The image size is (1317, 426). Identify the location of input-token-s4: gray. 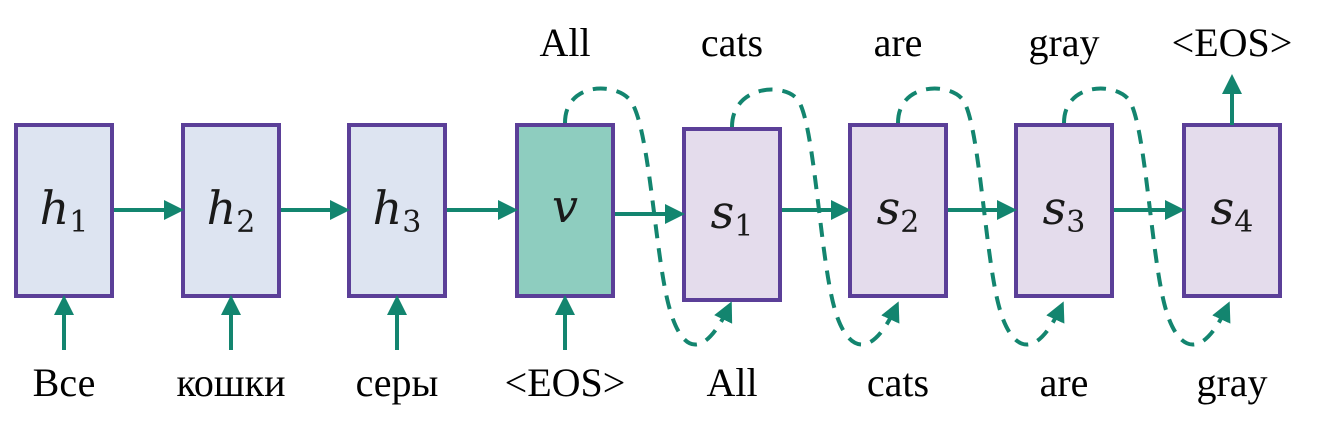
(1231, 382).